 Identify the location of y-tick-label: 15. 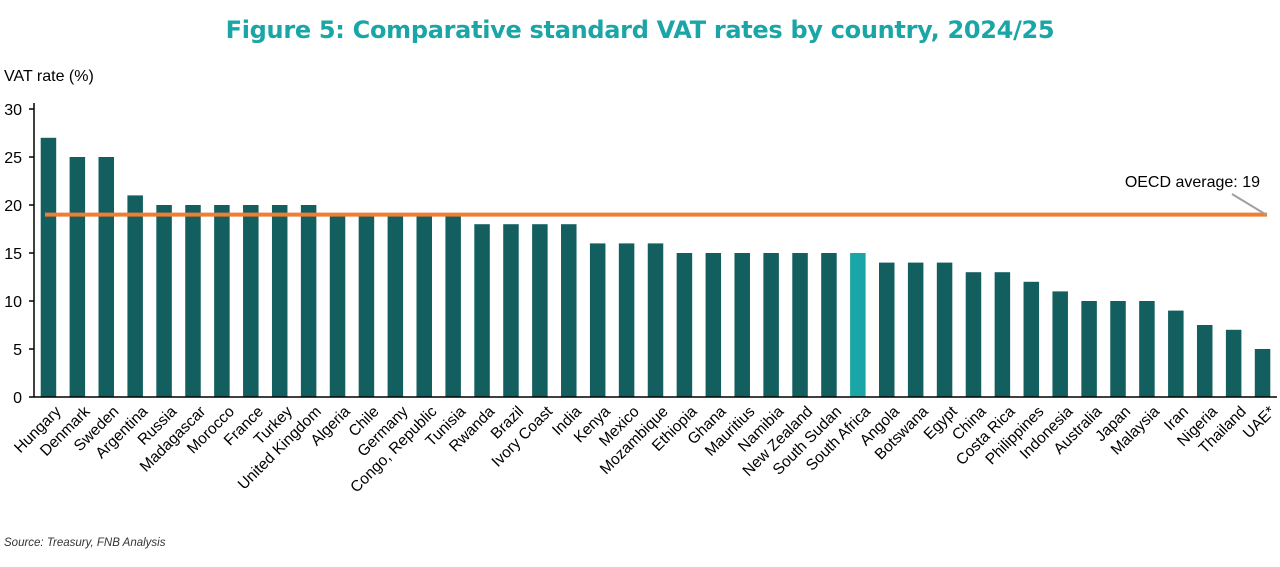
(13, 254).